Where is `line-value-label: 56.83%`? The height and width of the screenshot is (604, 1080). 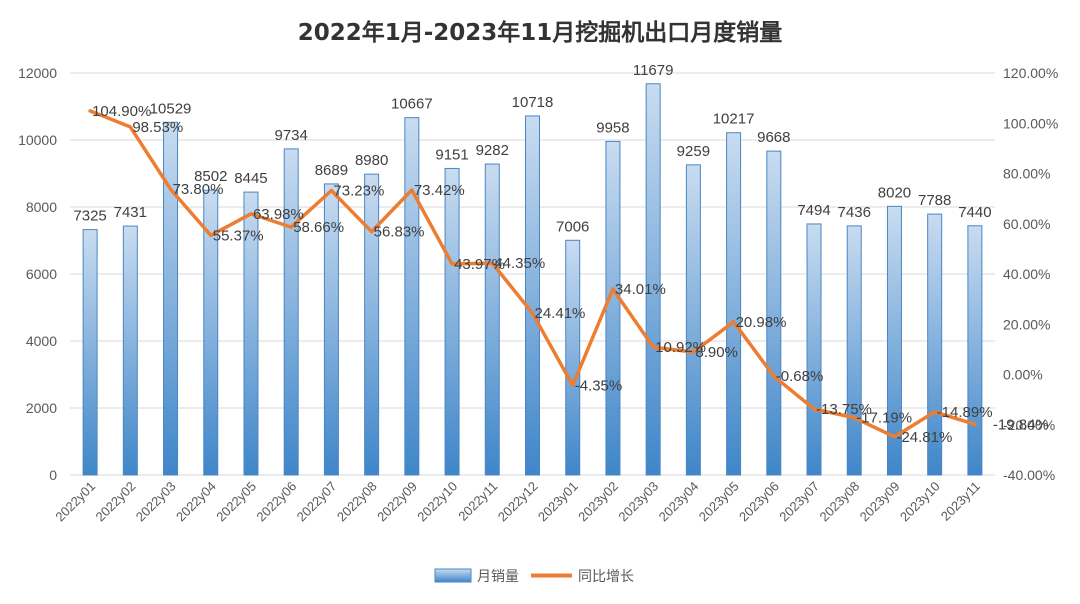 line-value-label: 56.83% is located at coordinates (399, 232).